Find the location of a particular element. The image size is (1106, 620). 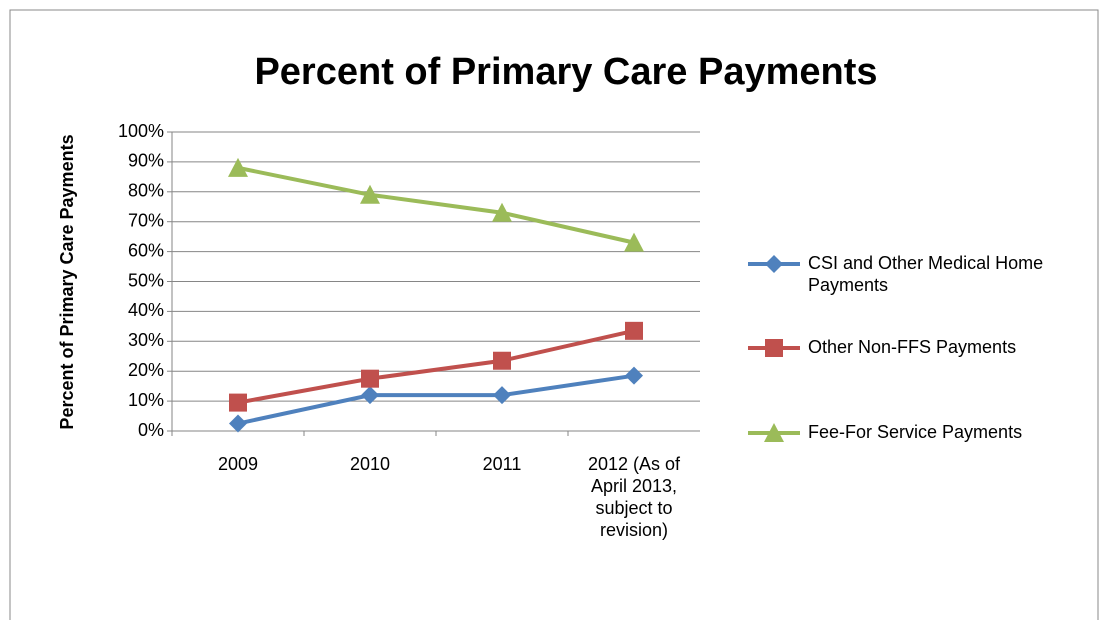

x-tick-label: 2010 is located at coordinates (370, 464).